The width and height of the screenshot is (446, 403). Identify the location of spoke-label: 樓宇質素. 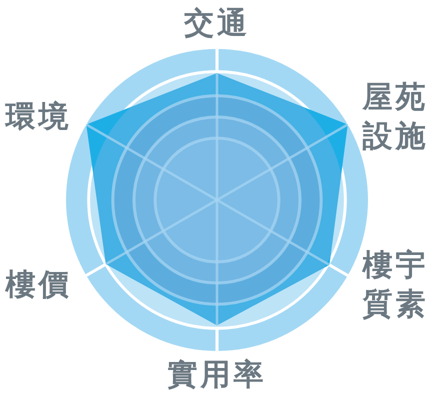
(394, 285).